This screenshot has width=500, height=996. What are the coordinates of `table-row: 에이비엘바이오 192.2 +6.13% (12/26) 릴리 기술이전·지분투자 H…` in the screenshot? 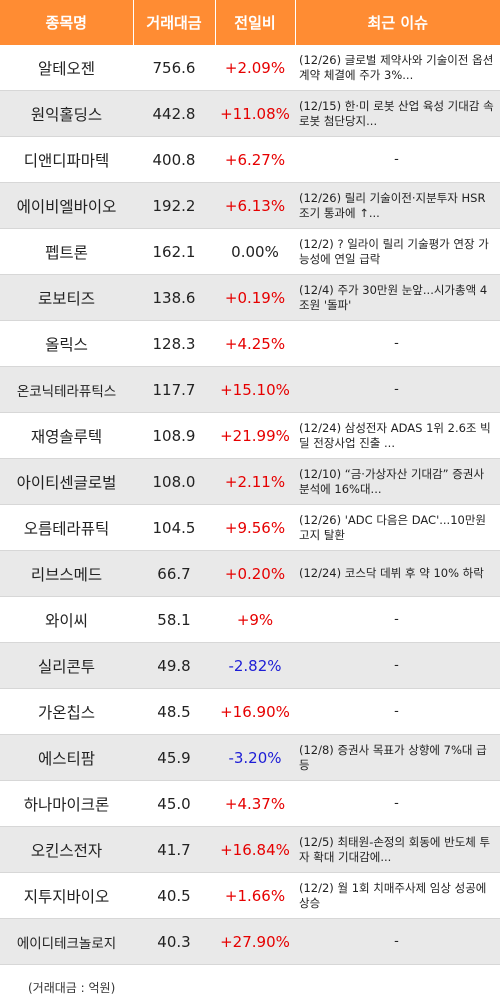 It's located at (250, 205).